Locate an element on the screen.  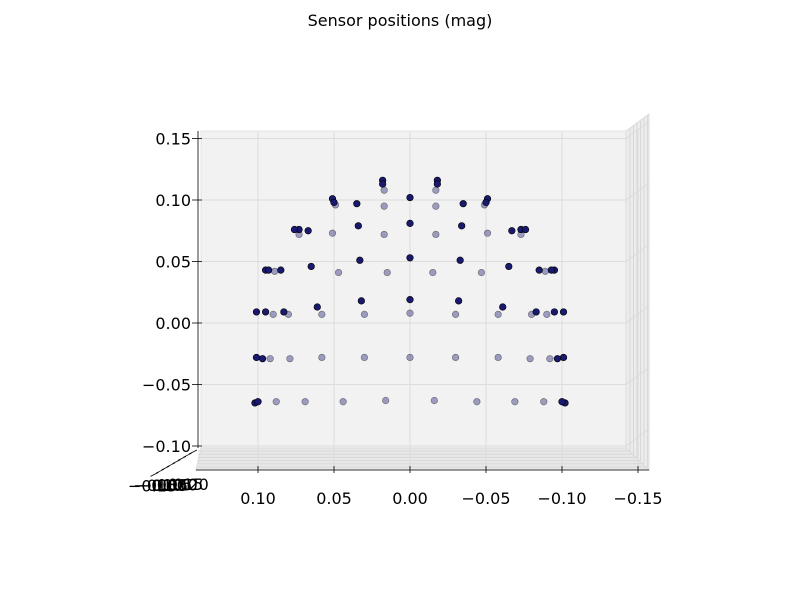
y-tick-label: 0.15 is located at coordinates (173, 139).